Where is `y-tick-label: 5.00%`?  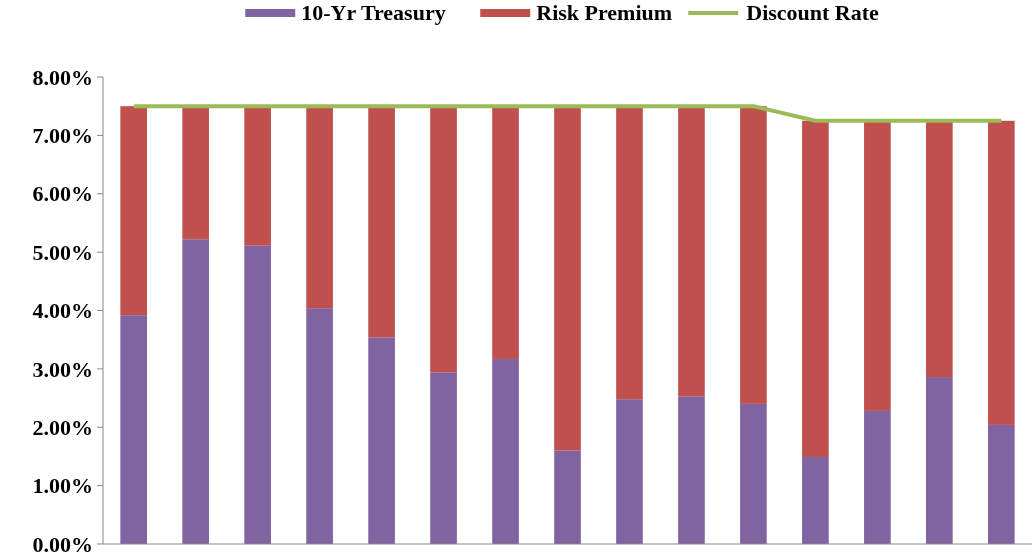
y-tick-label: 5.00% is located at coordinates (62, 252).